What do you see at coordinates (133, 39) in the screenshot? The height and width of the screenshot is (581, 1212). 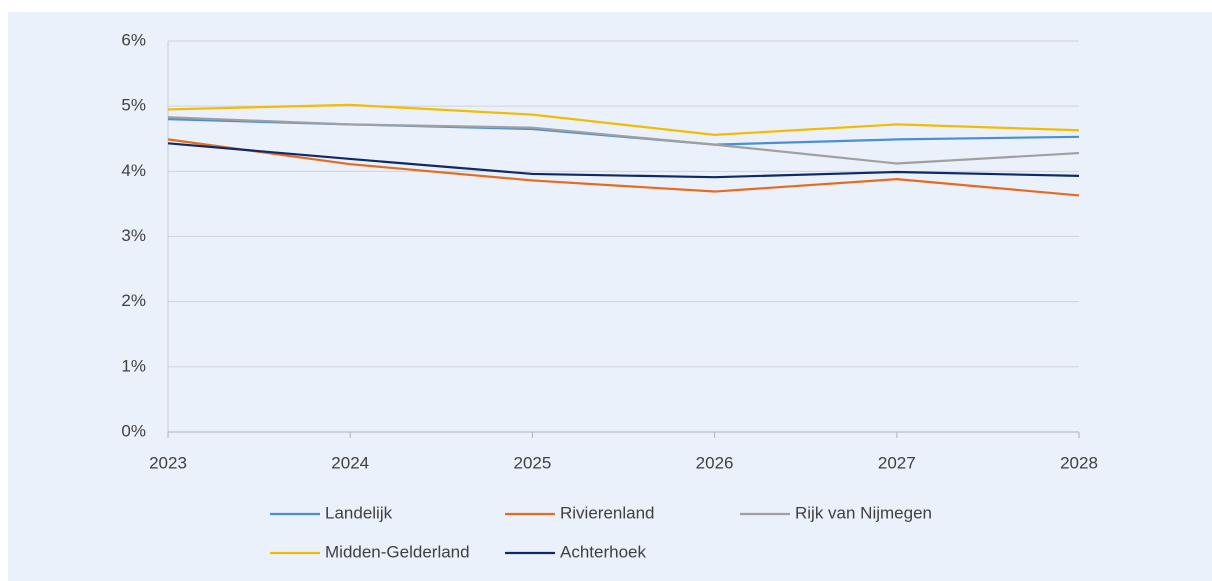 I see `y-tick-label: 6%` at bounding box center [133, 39].